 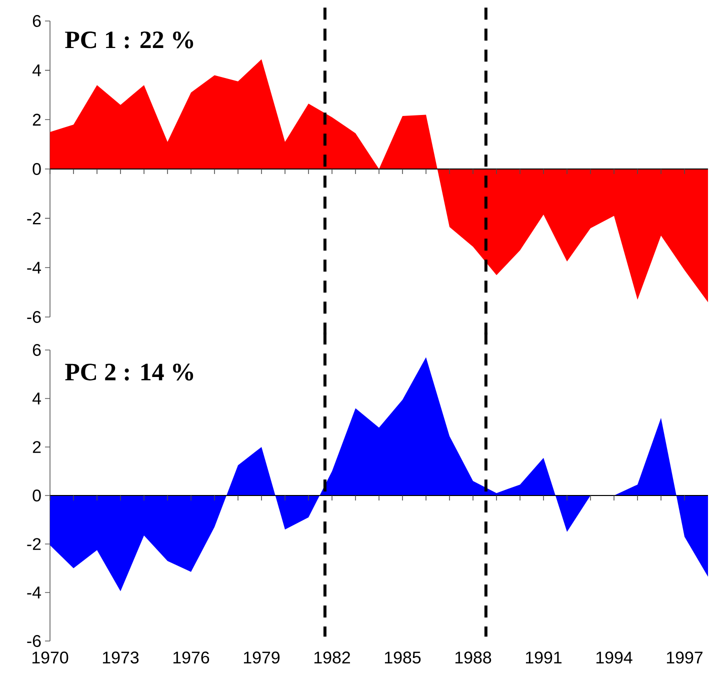 What do you see at coordinates (129, 39) in the screenshot?
I see `chart-title: PC 1 : 22 %` at bounding box center [129, 39].